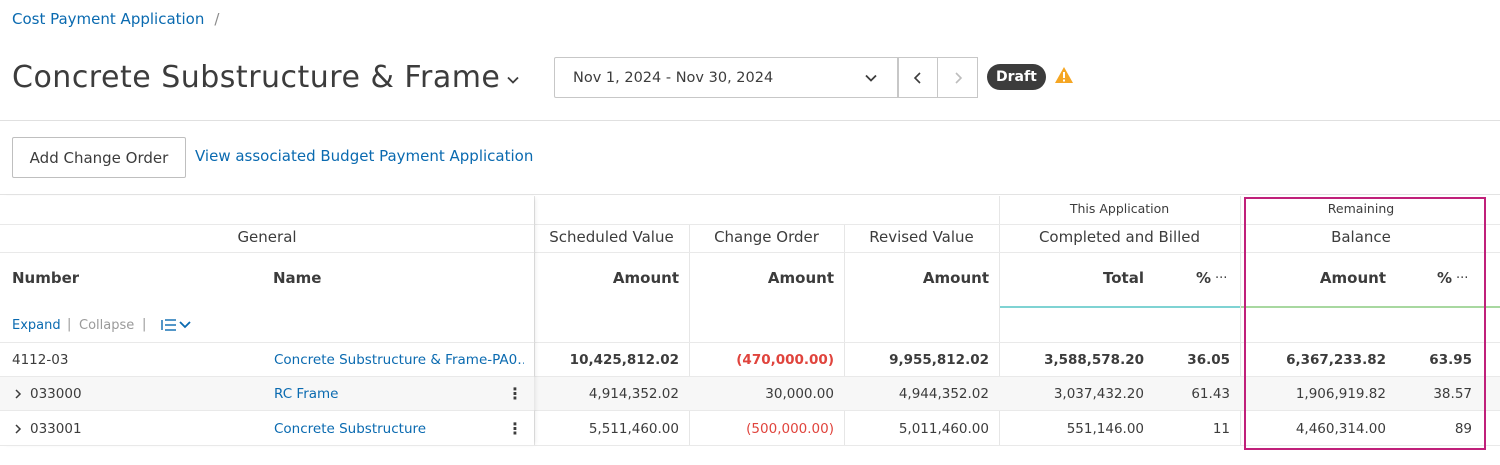  I want to click on chevron-left-icon, so click(917, 77).